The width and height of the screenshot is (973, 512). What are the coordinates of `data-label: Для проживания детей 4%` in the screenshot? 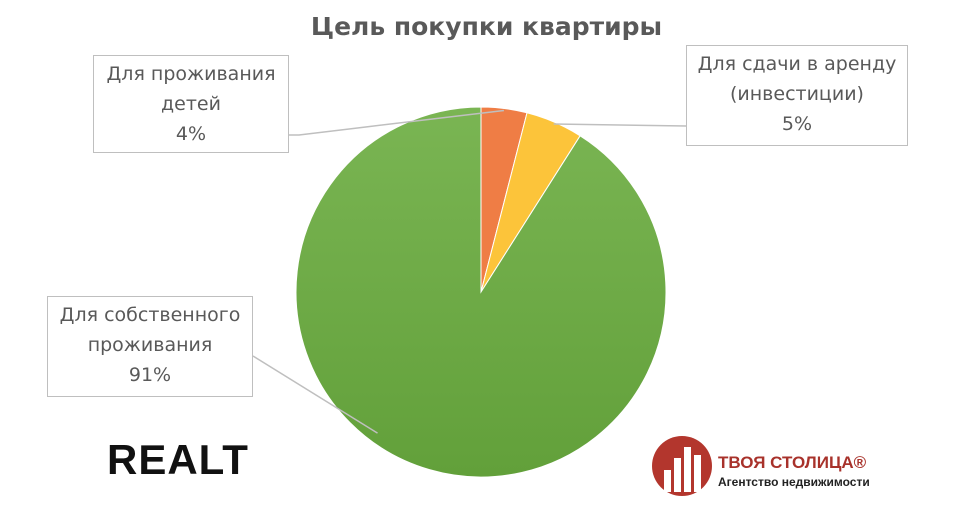 It's located at (191, 104).